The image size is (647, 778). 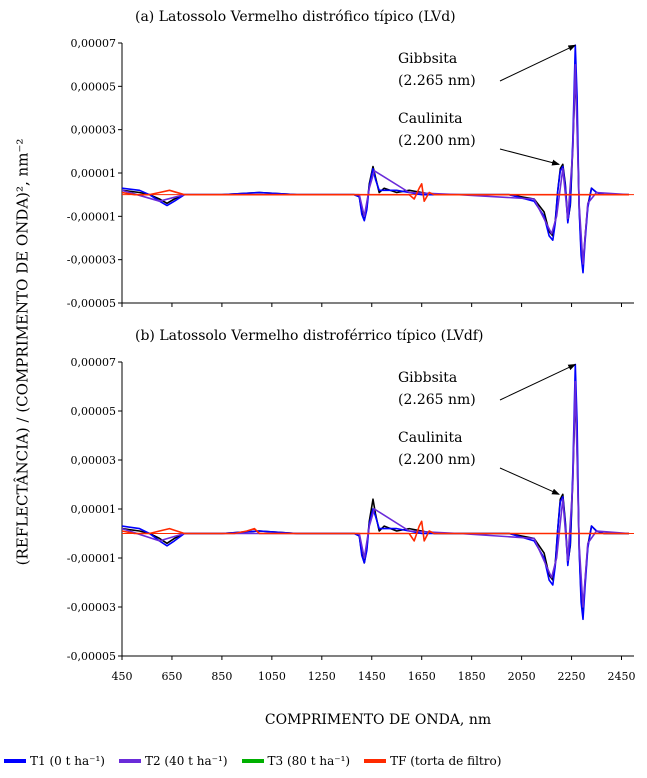 I want to click on annotation-text-0-1: (2.200 nm), so click(x=437, y=141).